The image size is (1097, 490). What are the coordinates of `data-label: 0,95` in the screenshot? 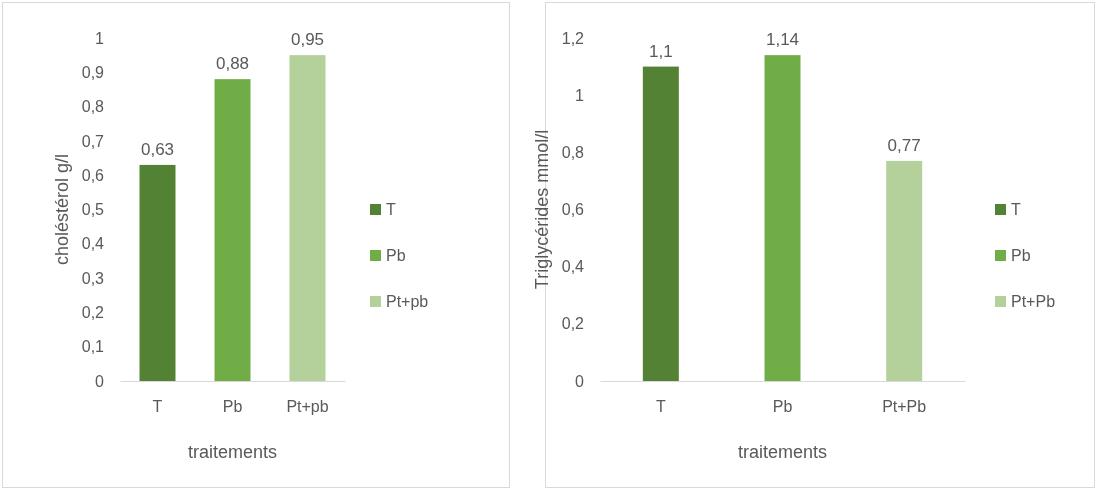 It's located at (307, 40).